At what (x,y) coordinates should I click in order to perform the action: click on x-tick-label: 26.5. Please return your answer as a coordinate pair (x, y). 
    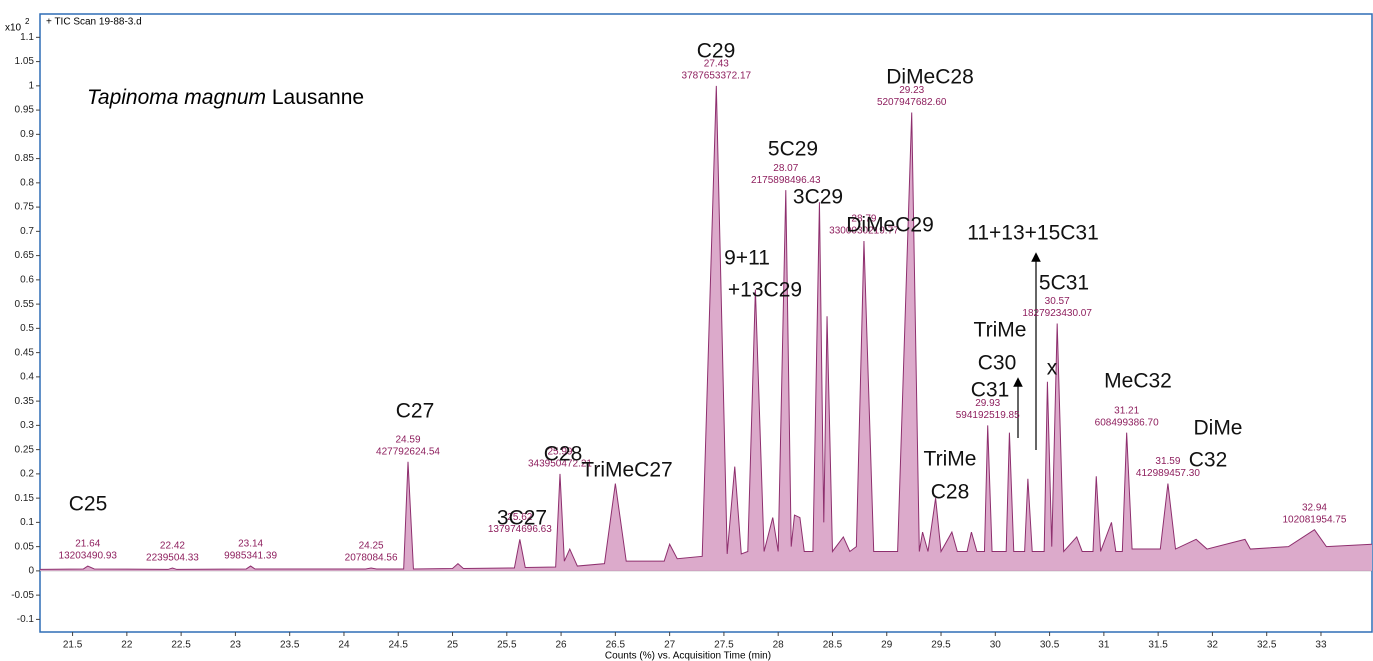
    Looking at the image, I should click on (616, 645).